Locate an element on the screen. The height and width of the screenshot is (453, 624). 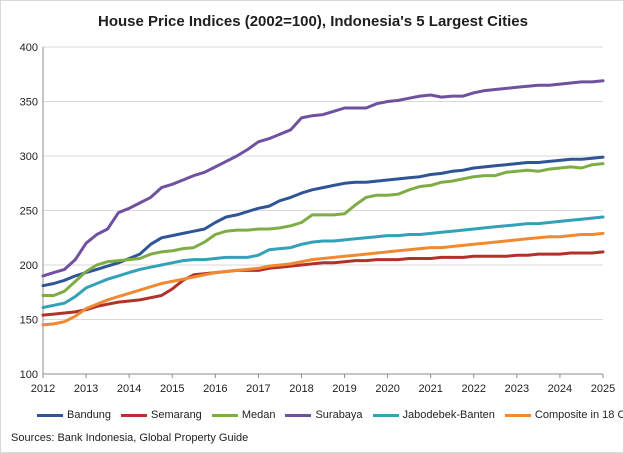
y-tick-label-200: 200 is located at coordinates (29, 266).